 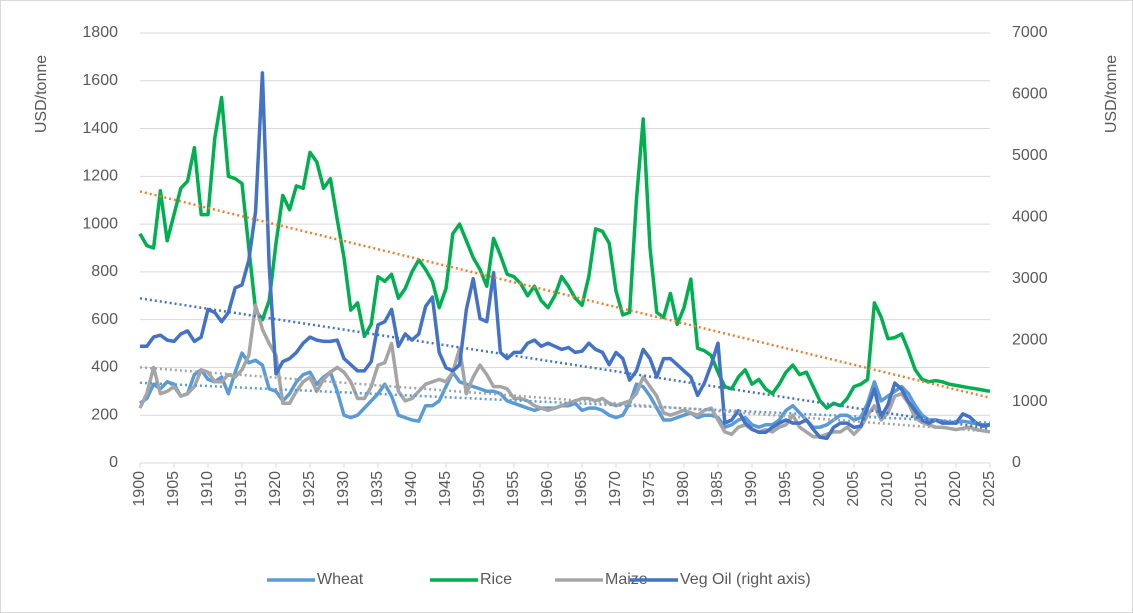 What do you see at coordinates (309, 489) in the screenshot?
I see `x-tick-label: 1925` at bounding box center [309, 489].